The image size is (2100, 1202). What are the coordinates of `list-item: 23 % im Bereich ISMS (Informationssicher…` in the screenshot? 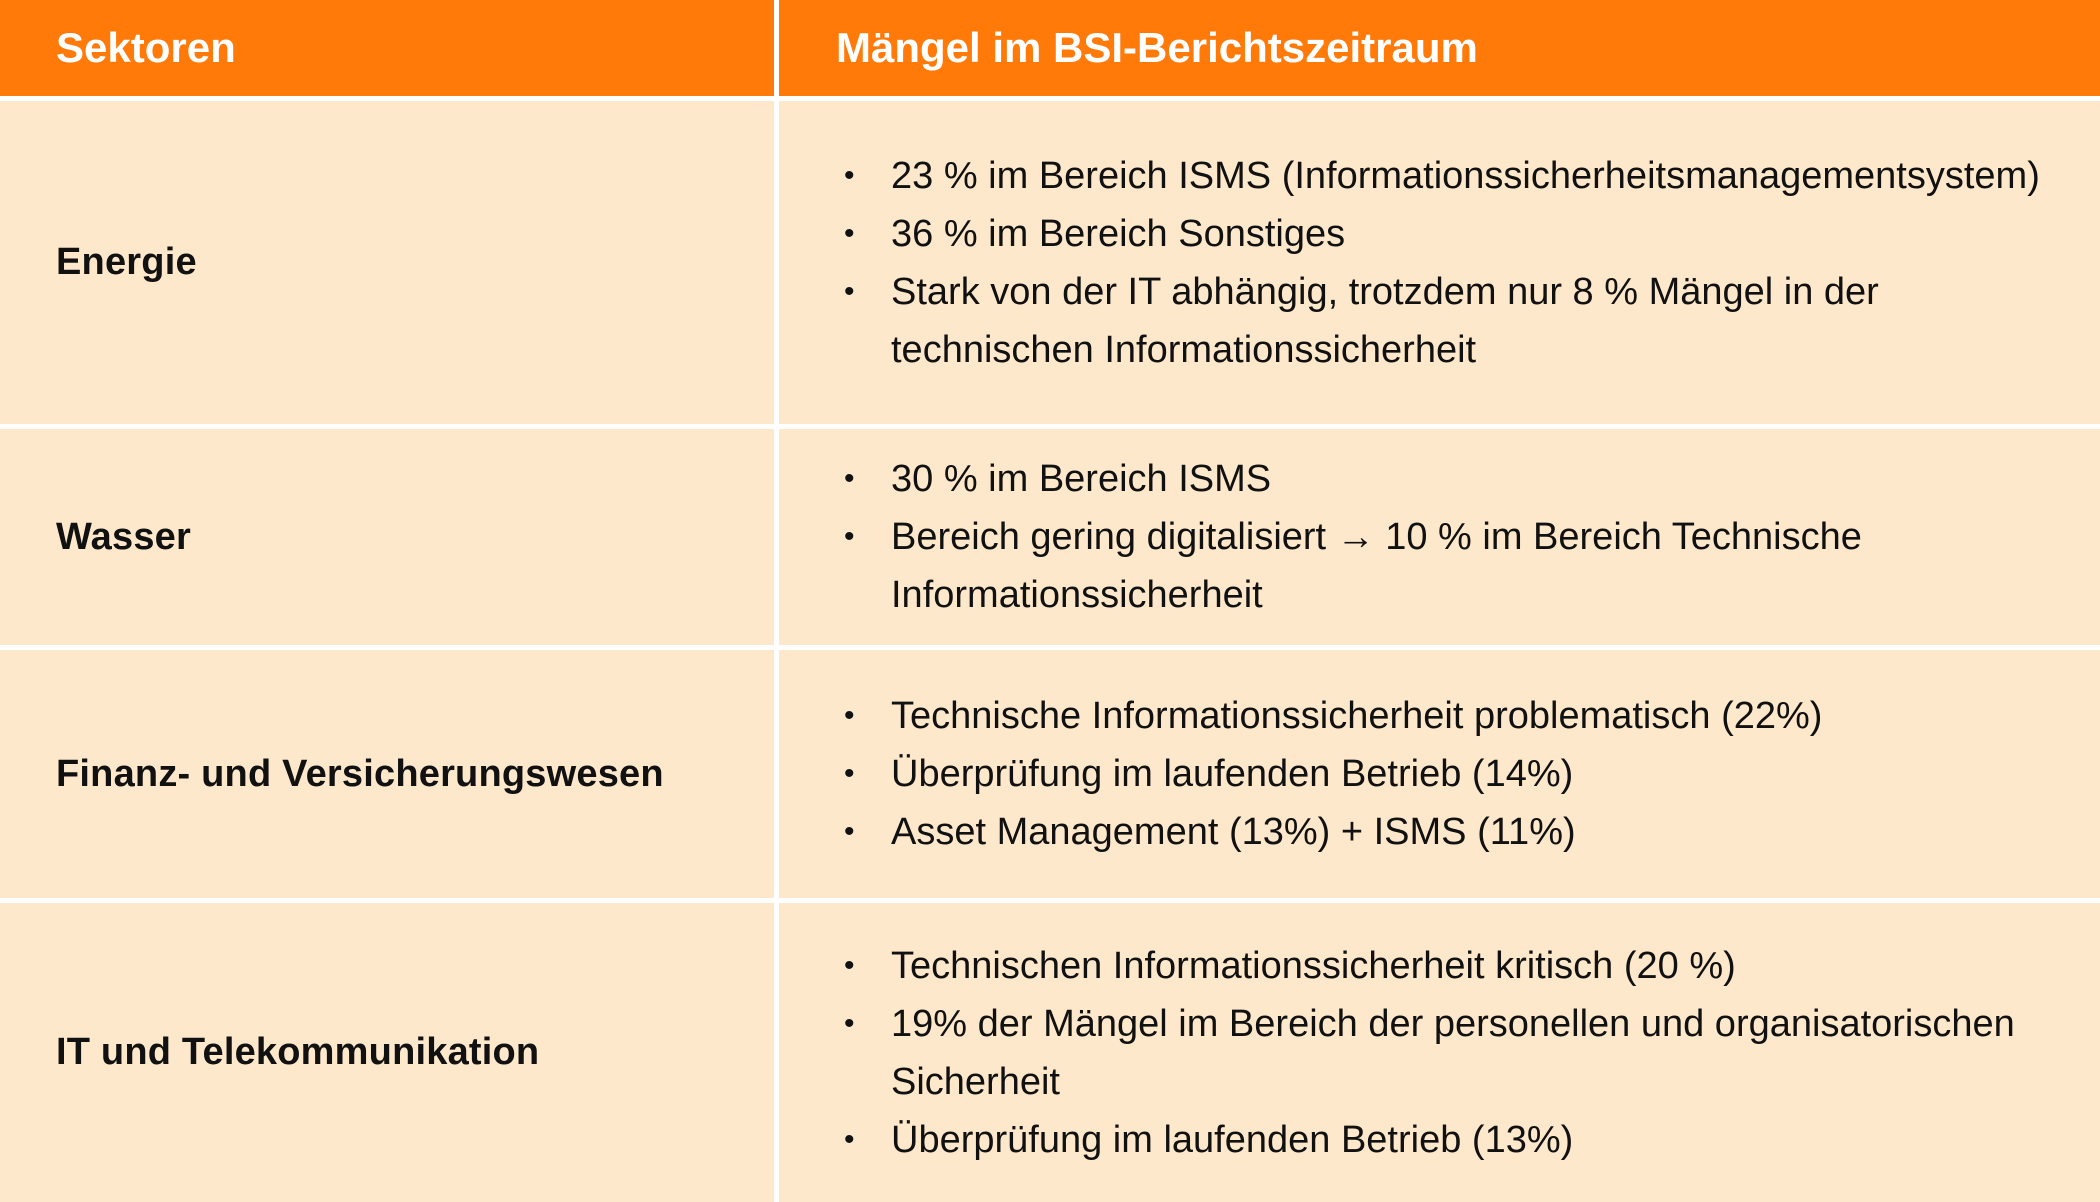 It's located at (1444, 176).